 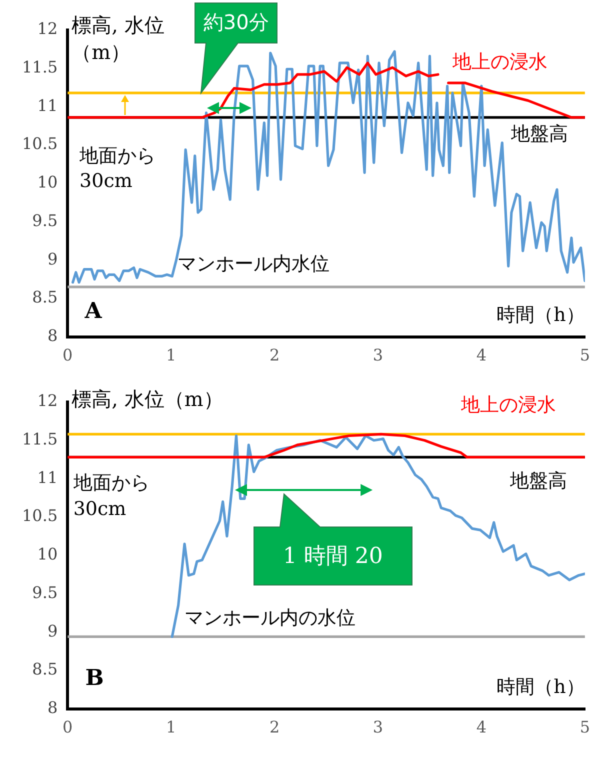 I want to click on annotation: 約30分, so click(x=236, y=22).